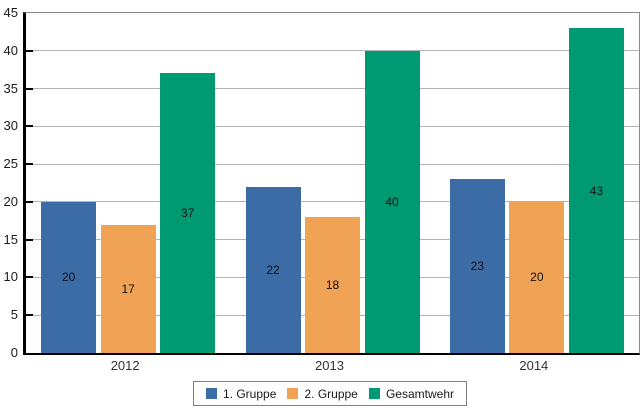 This screenshot has width=640, height=410. I want to click on bar-value-label: 22, so click(273, 269).